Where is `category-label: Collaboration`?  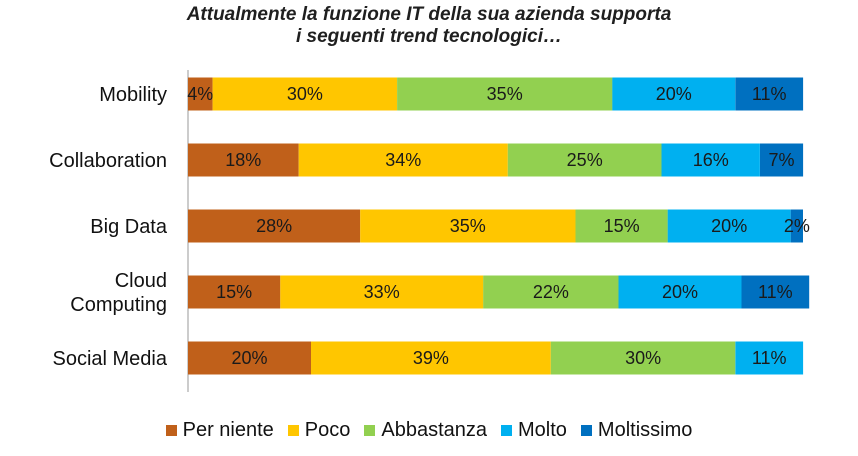 category-label: Collaboration is located at coordinates (108, 161).